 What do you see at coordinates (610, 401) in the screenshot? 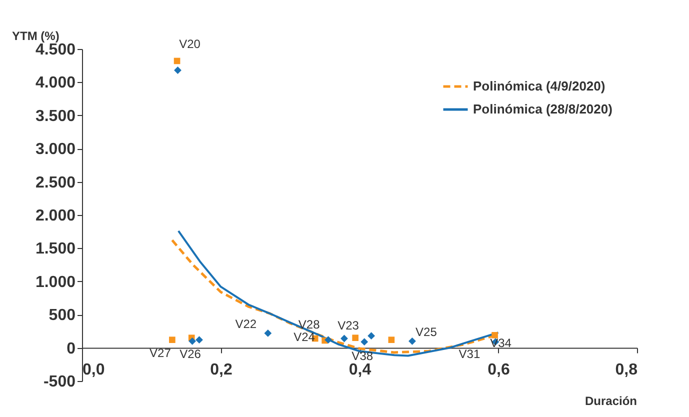
I see `x-axis-title: Duración` at bounding box center [610, 401].